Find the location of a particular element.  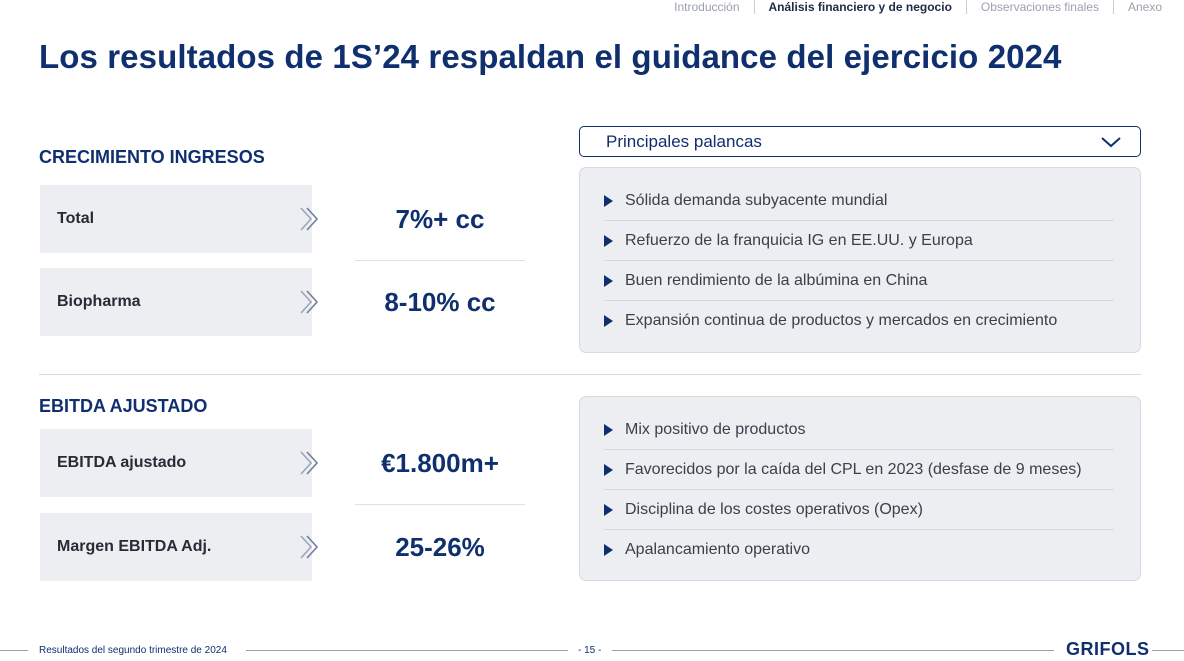

footer-caption: Resultados del segundo trimestre de 2024 is located at coordinates (133, 650).